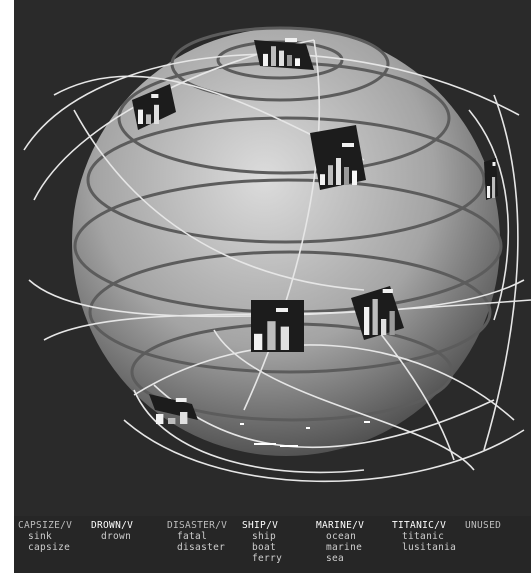 The height and width of the screenshot is (573, 531). I want to click on legend-term: titanic, so click(423, 536).